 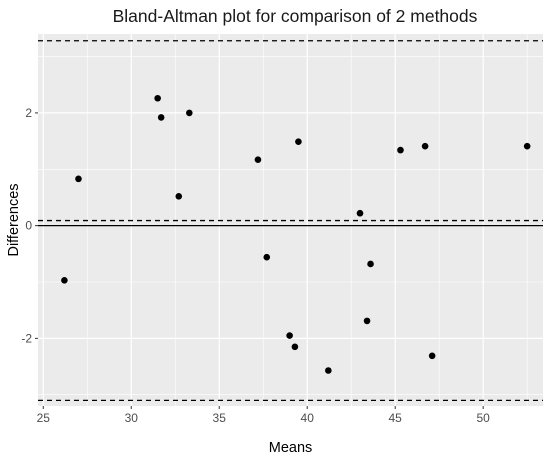 I want to click on y-axis-title: Differences, so click(x=14, y=219).